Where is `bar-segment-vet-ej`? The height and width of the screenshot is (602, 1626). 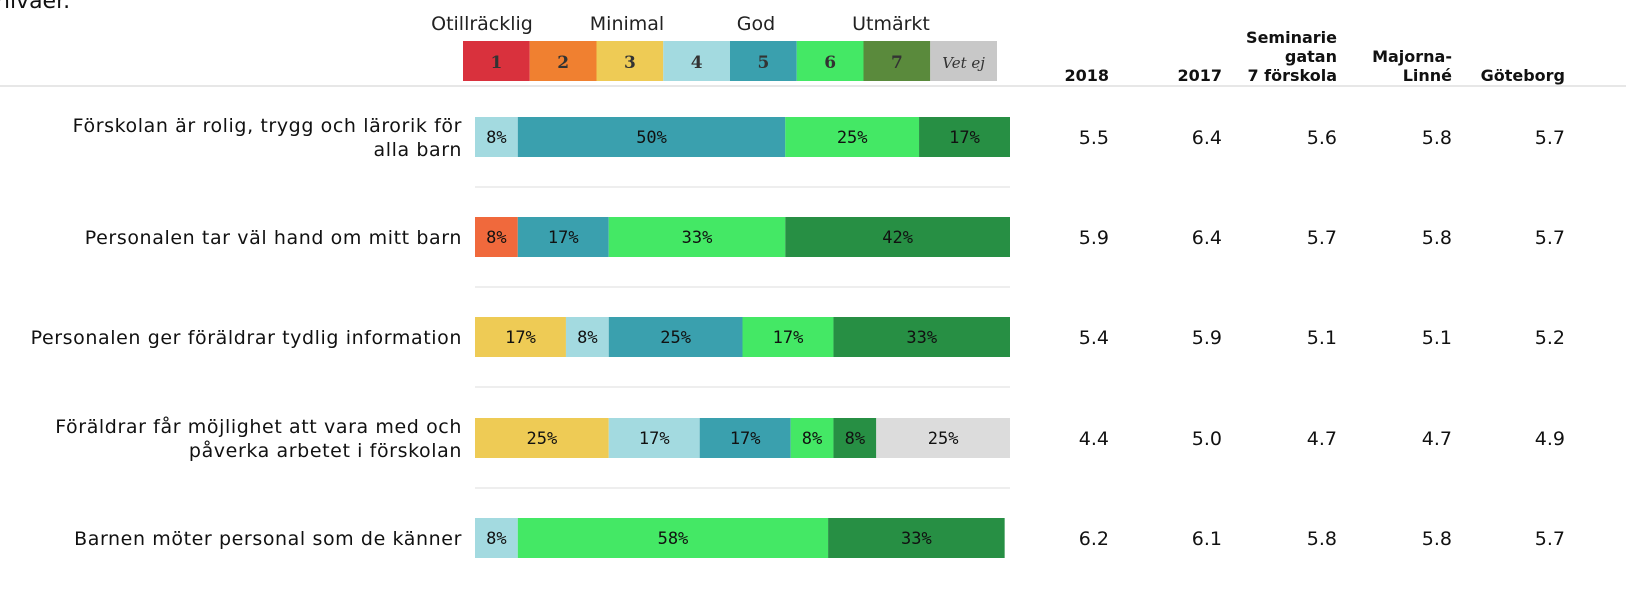 bar-segment-vet-ej is located at coordinates (943, 438).